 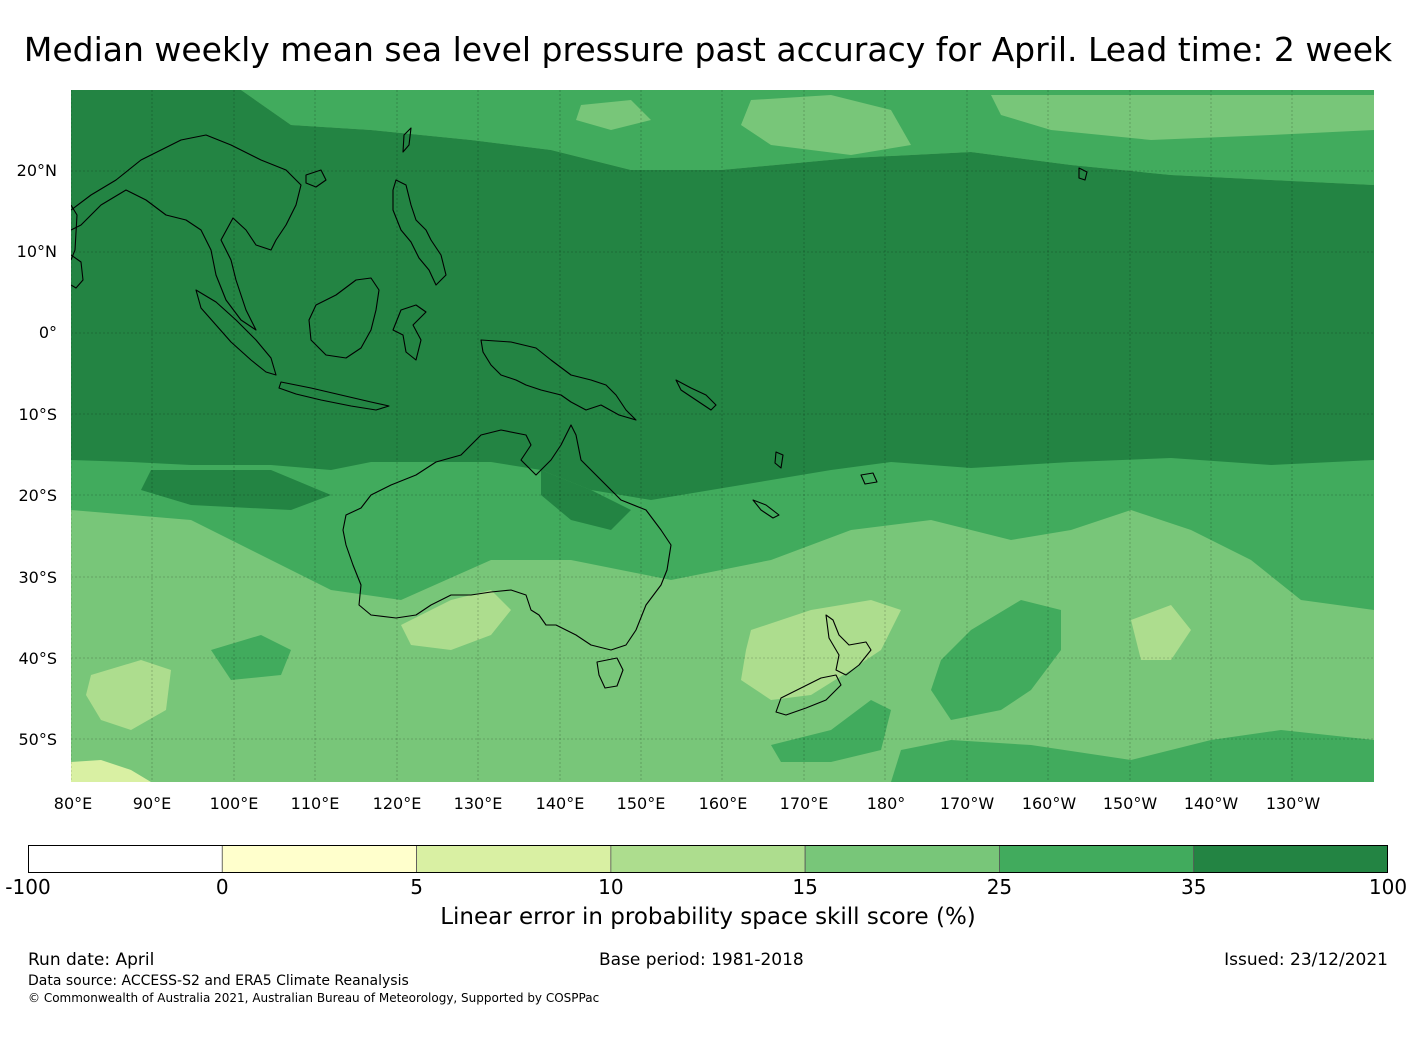 I want to click on colorbar, so click(x=708, y=859).